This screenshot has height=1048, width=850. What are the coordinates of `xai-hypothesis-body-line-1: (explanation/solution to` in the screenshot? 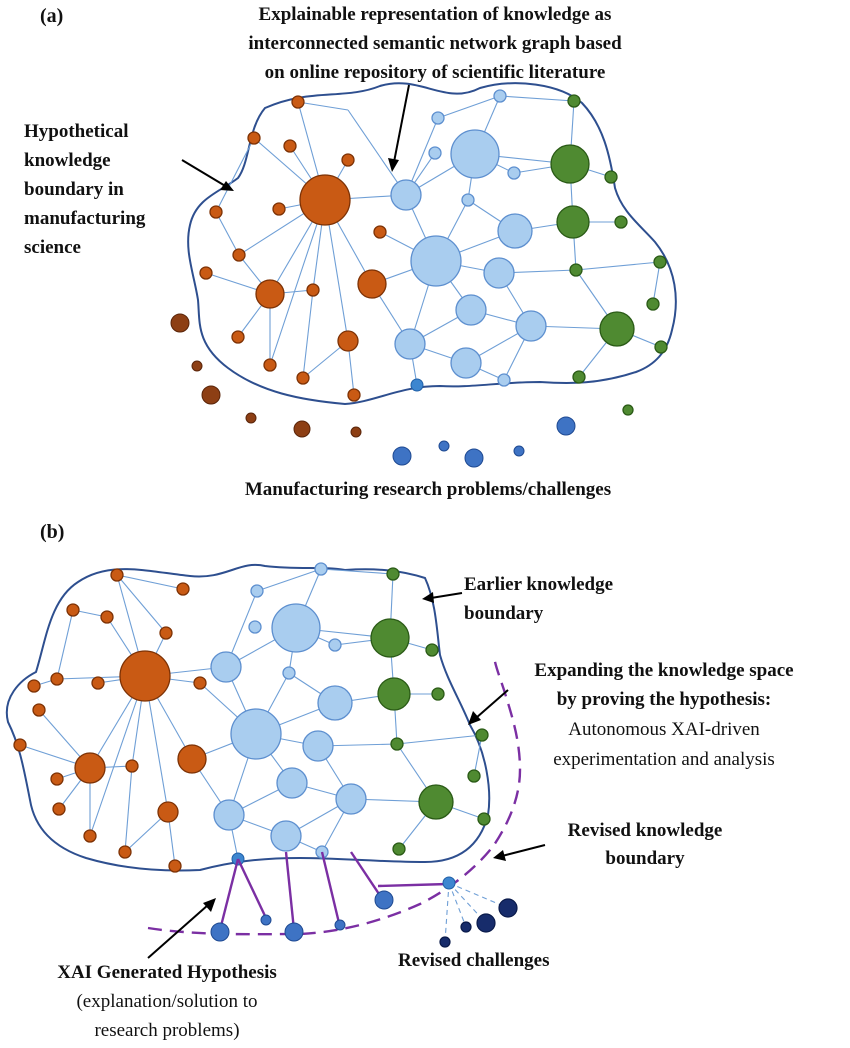 It's located at (166, 1001).